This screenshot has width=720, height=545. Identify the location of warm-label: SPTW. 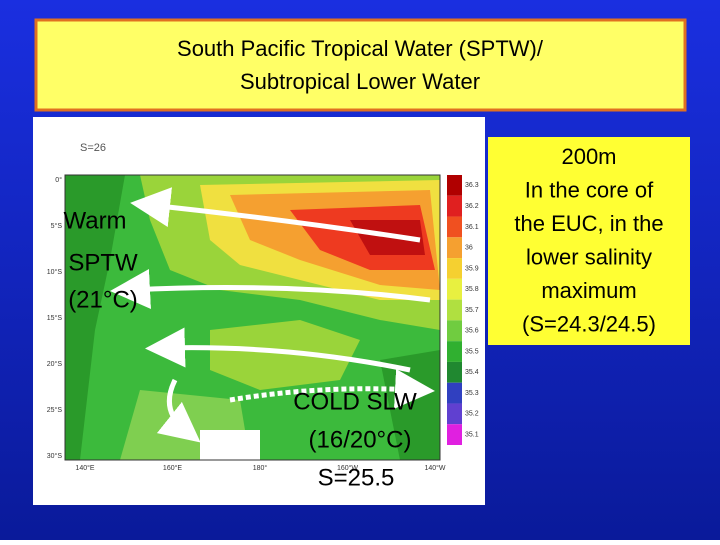
(103, 262).